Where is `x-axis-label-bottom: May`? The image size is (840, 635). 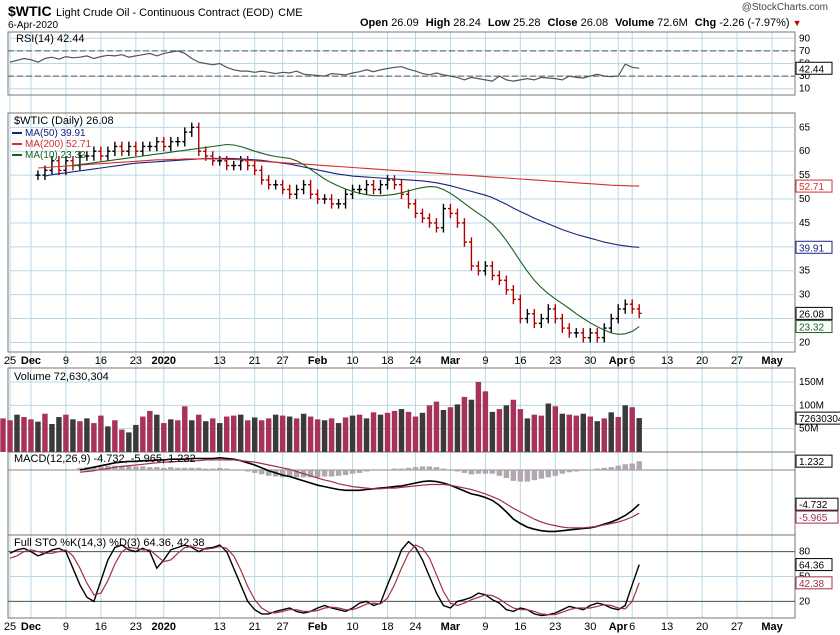 x-axis-label-bottom: May is located at coordinates (772, 627).